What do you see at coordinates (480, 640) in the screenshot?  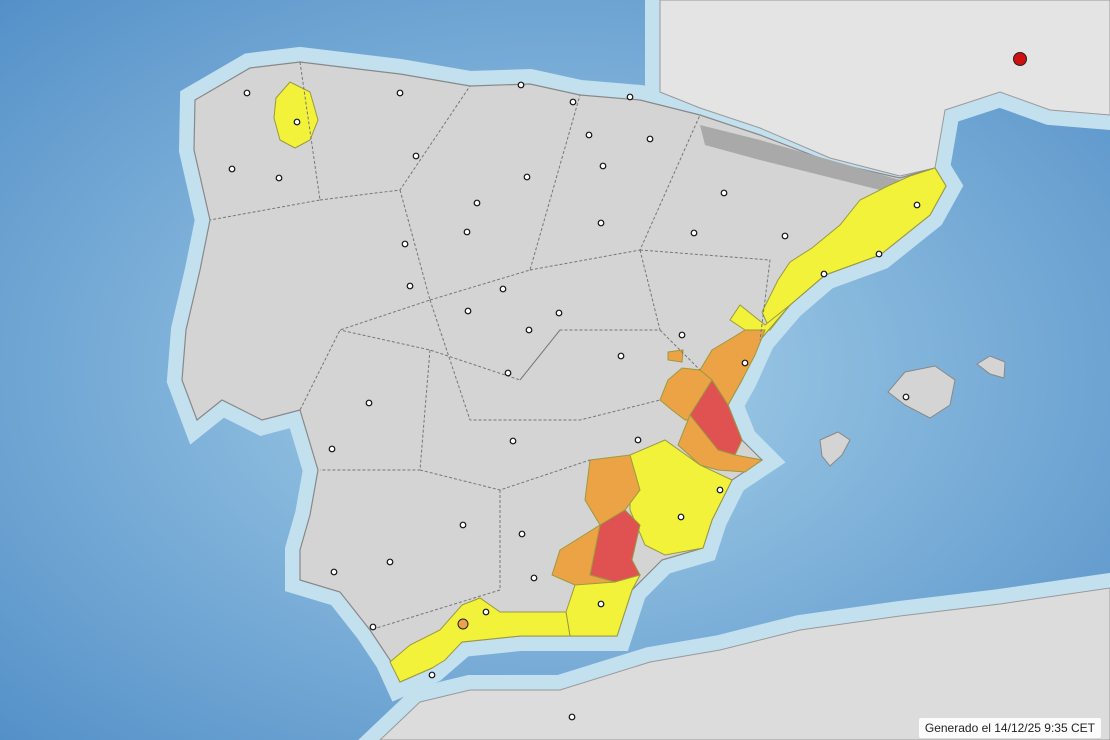 I see `zone-andalusia-coast-yellow` at bounding box center [480, 640].